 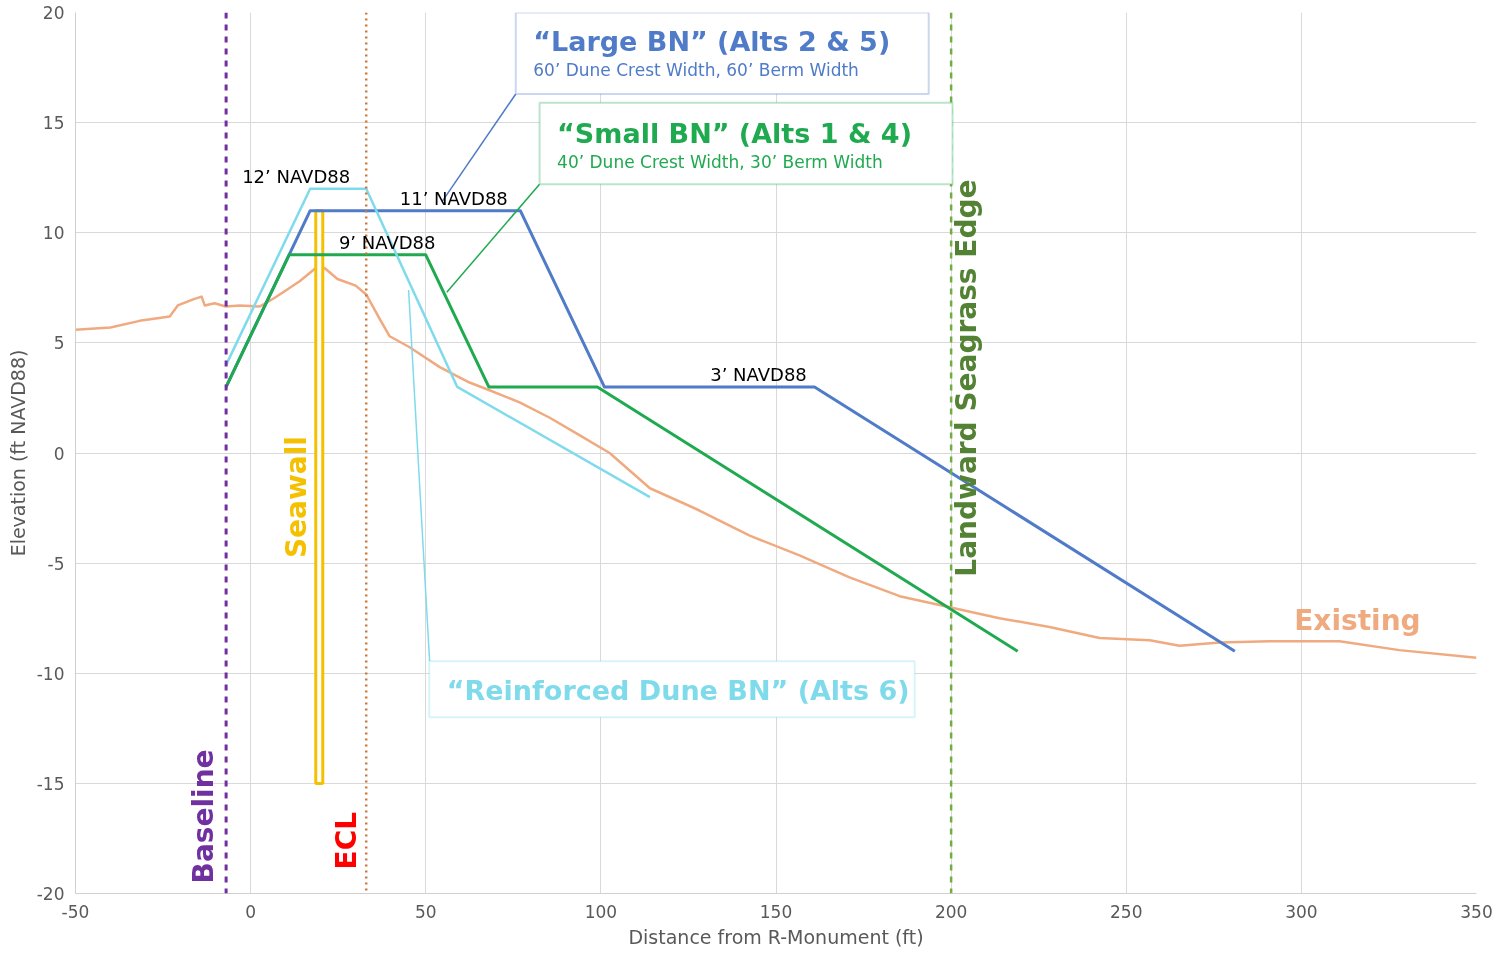 I want to click on text: “Large BN” (Alts 2 & 5), so click(x=712, y=41).